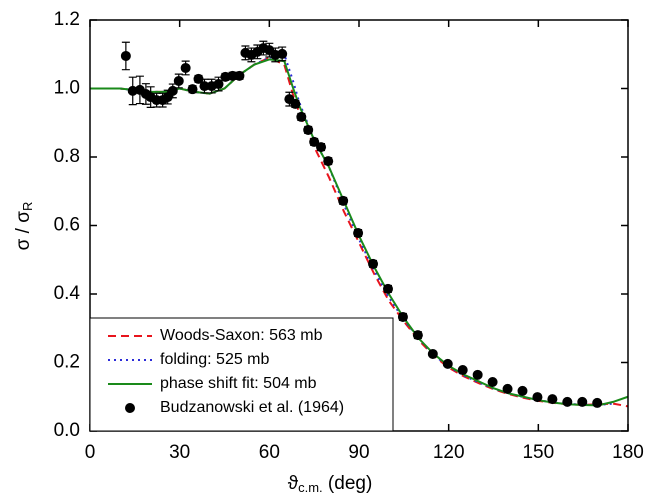  Describe the element at coordinates (130, 408) in the screenshot. I see `legend-marker` at that location.